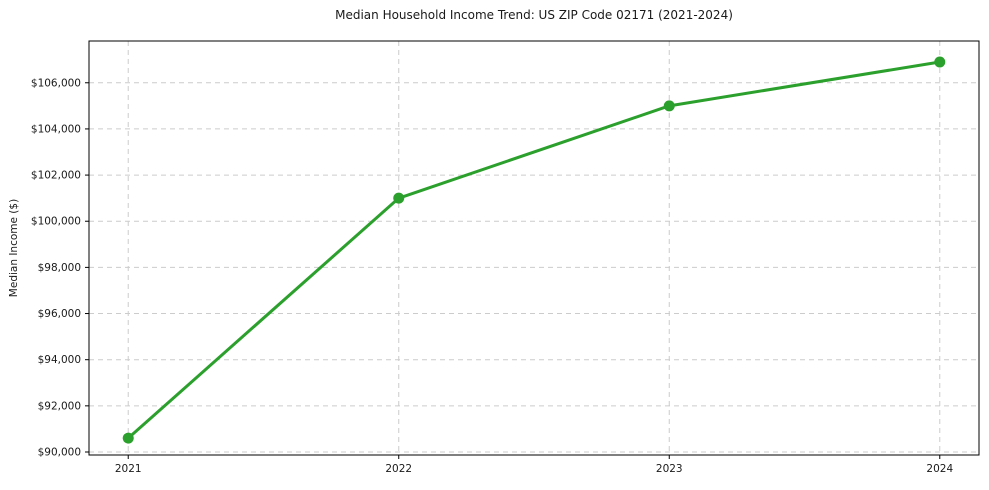  I want to click on y-tick-label: $106,000, so click(56, 83).